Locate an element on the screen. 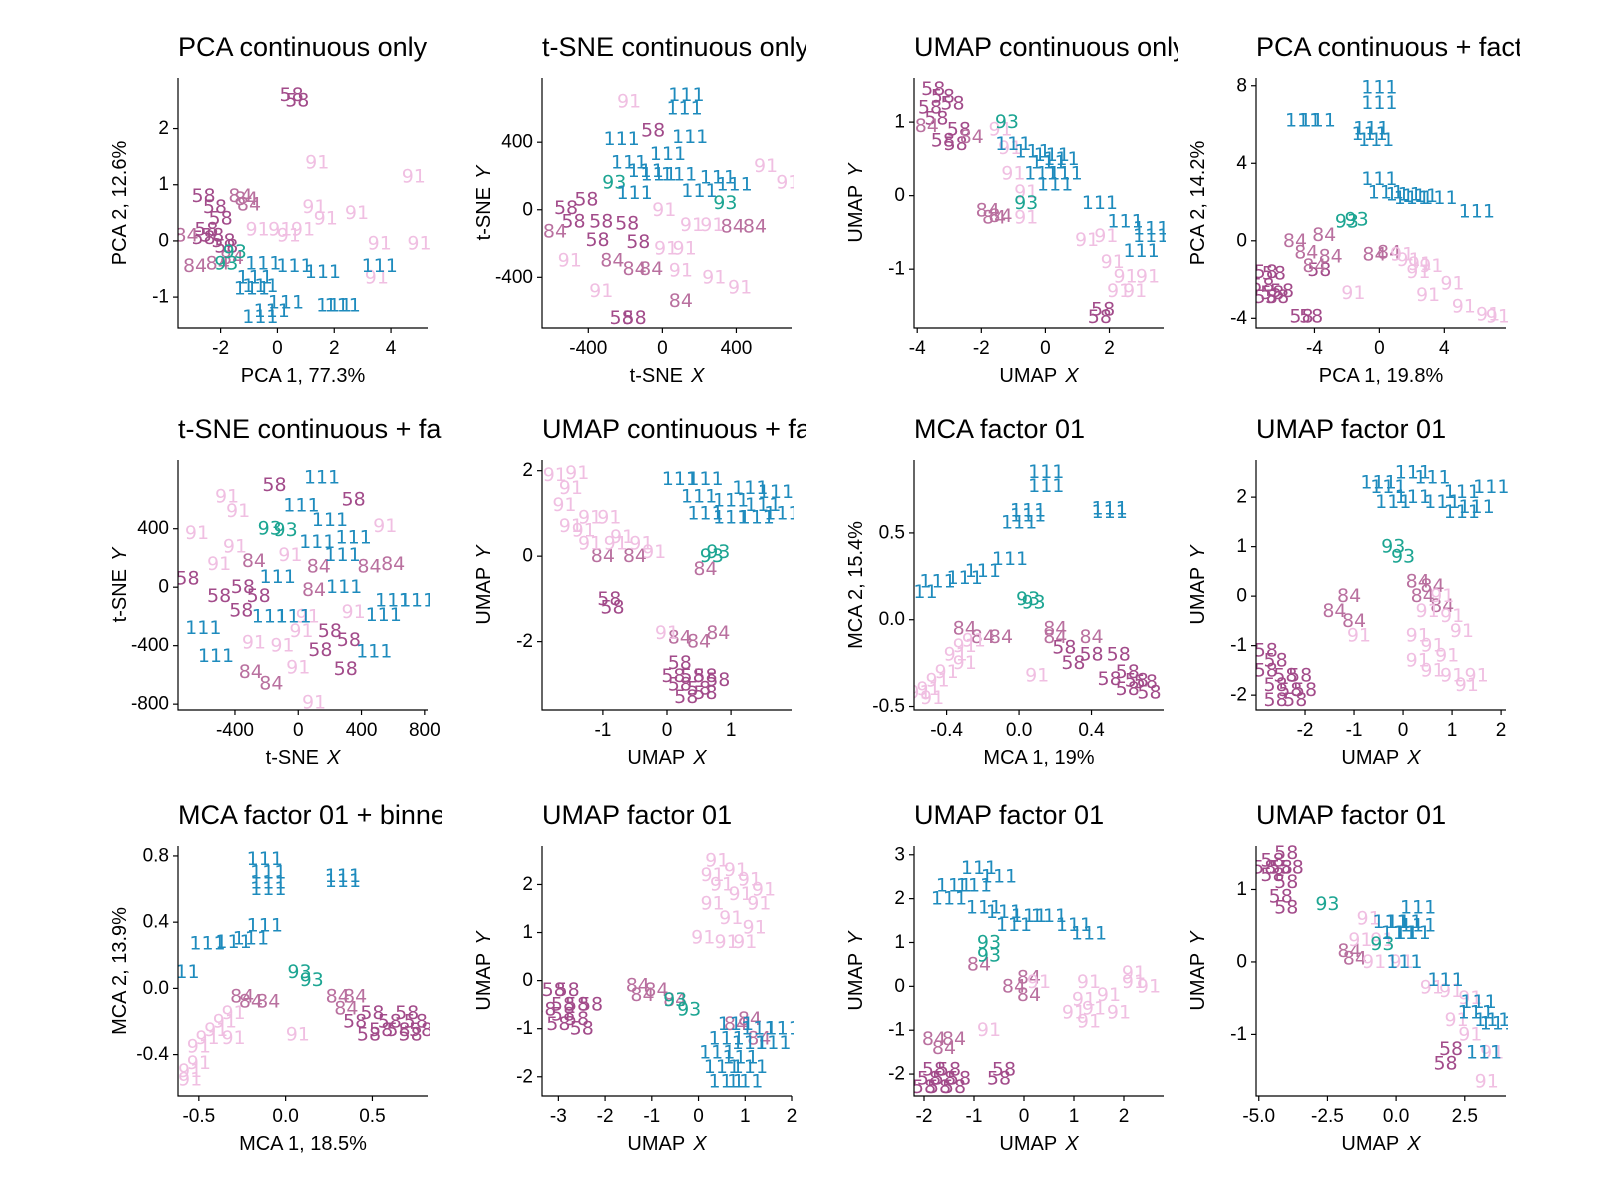 The width and height of the screenshot is (1599, 1200). x-tick-label: -1 is located at coordinates (602, 730).